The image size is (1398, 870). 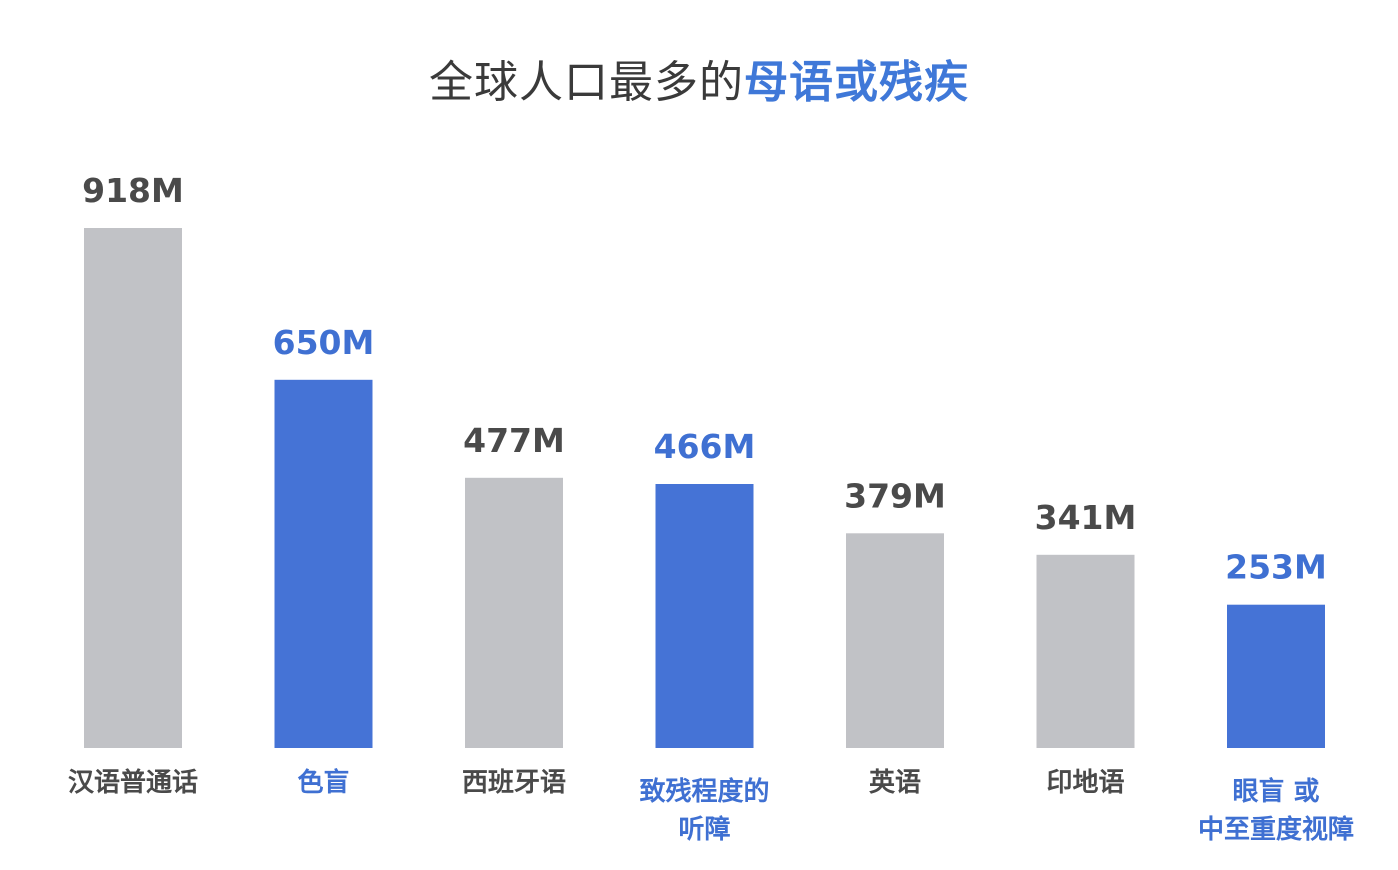 What do you see at coordinates (705, 446) in the screenshot?
I see `value-label-3: 466M` at bounding box center [705, 446].